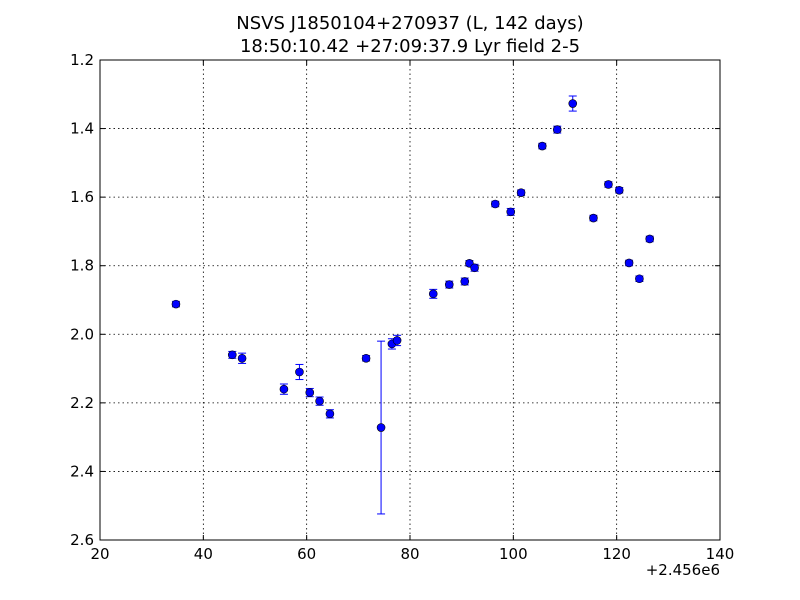  I want to click on x-tick-label: 120, so click(616, 554).